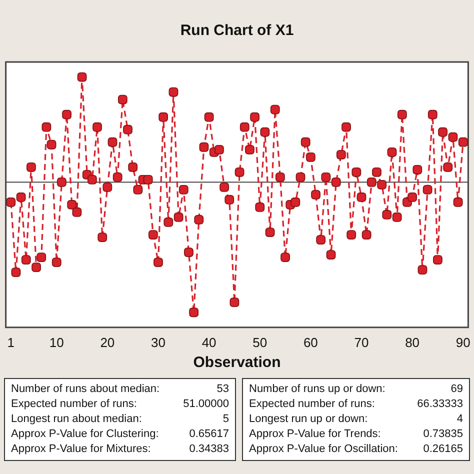 The height and width of the screenshot is (474, 474). Describe the element at coordinates (120, 419) in the screenshot. I see `text: Longest run about median: 5` at that location.